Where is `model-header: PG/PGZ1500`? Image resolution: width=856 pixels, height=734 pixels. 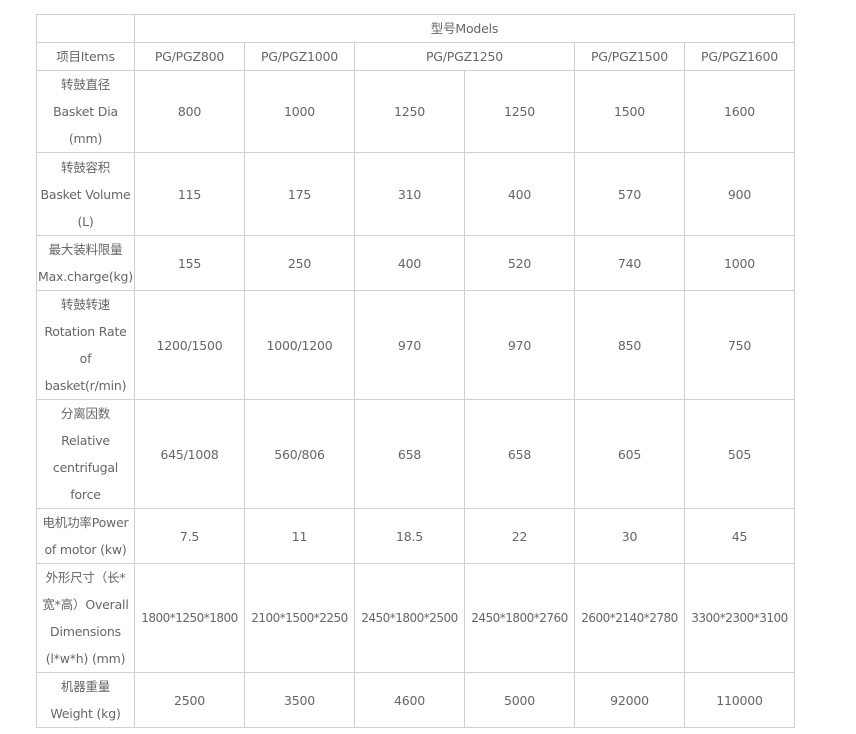 model-header: PG/PGZ1500 is located at coordinates (629, 56).